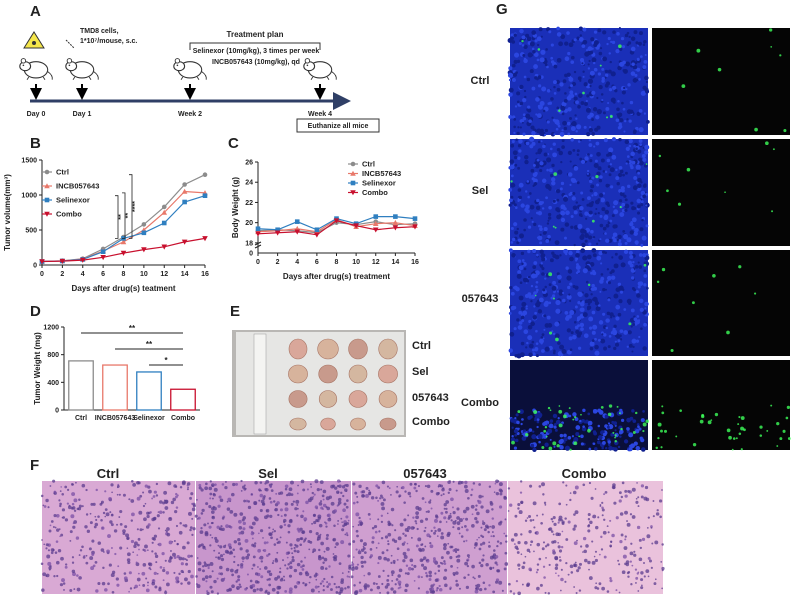 This screenshot has height=597, width=794. I want to click on y-tick-label: 1500, so click(29, 161).